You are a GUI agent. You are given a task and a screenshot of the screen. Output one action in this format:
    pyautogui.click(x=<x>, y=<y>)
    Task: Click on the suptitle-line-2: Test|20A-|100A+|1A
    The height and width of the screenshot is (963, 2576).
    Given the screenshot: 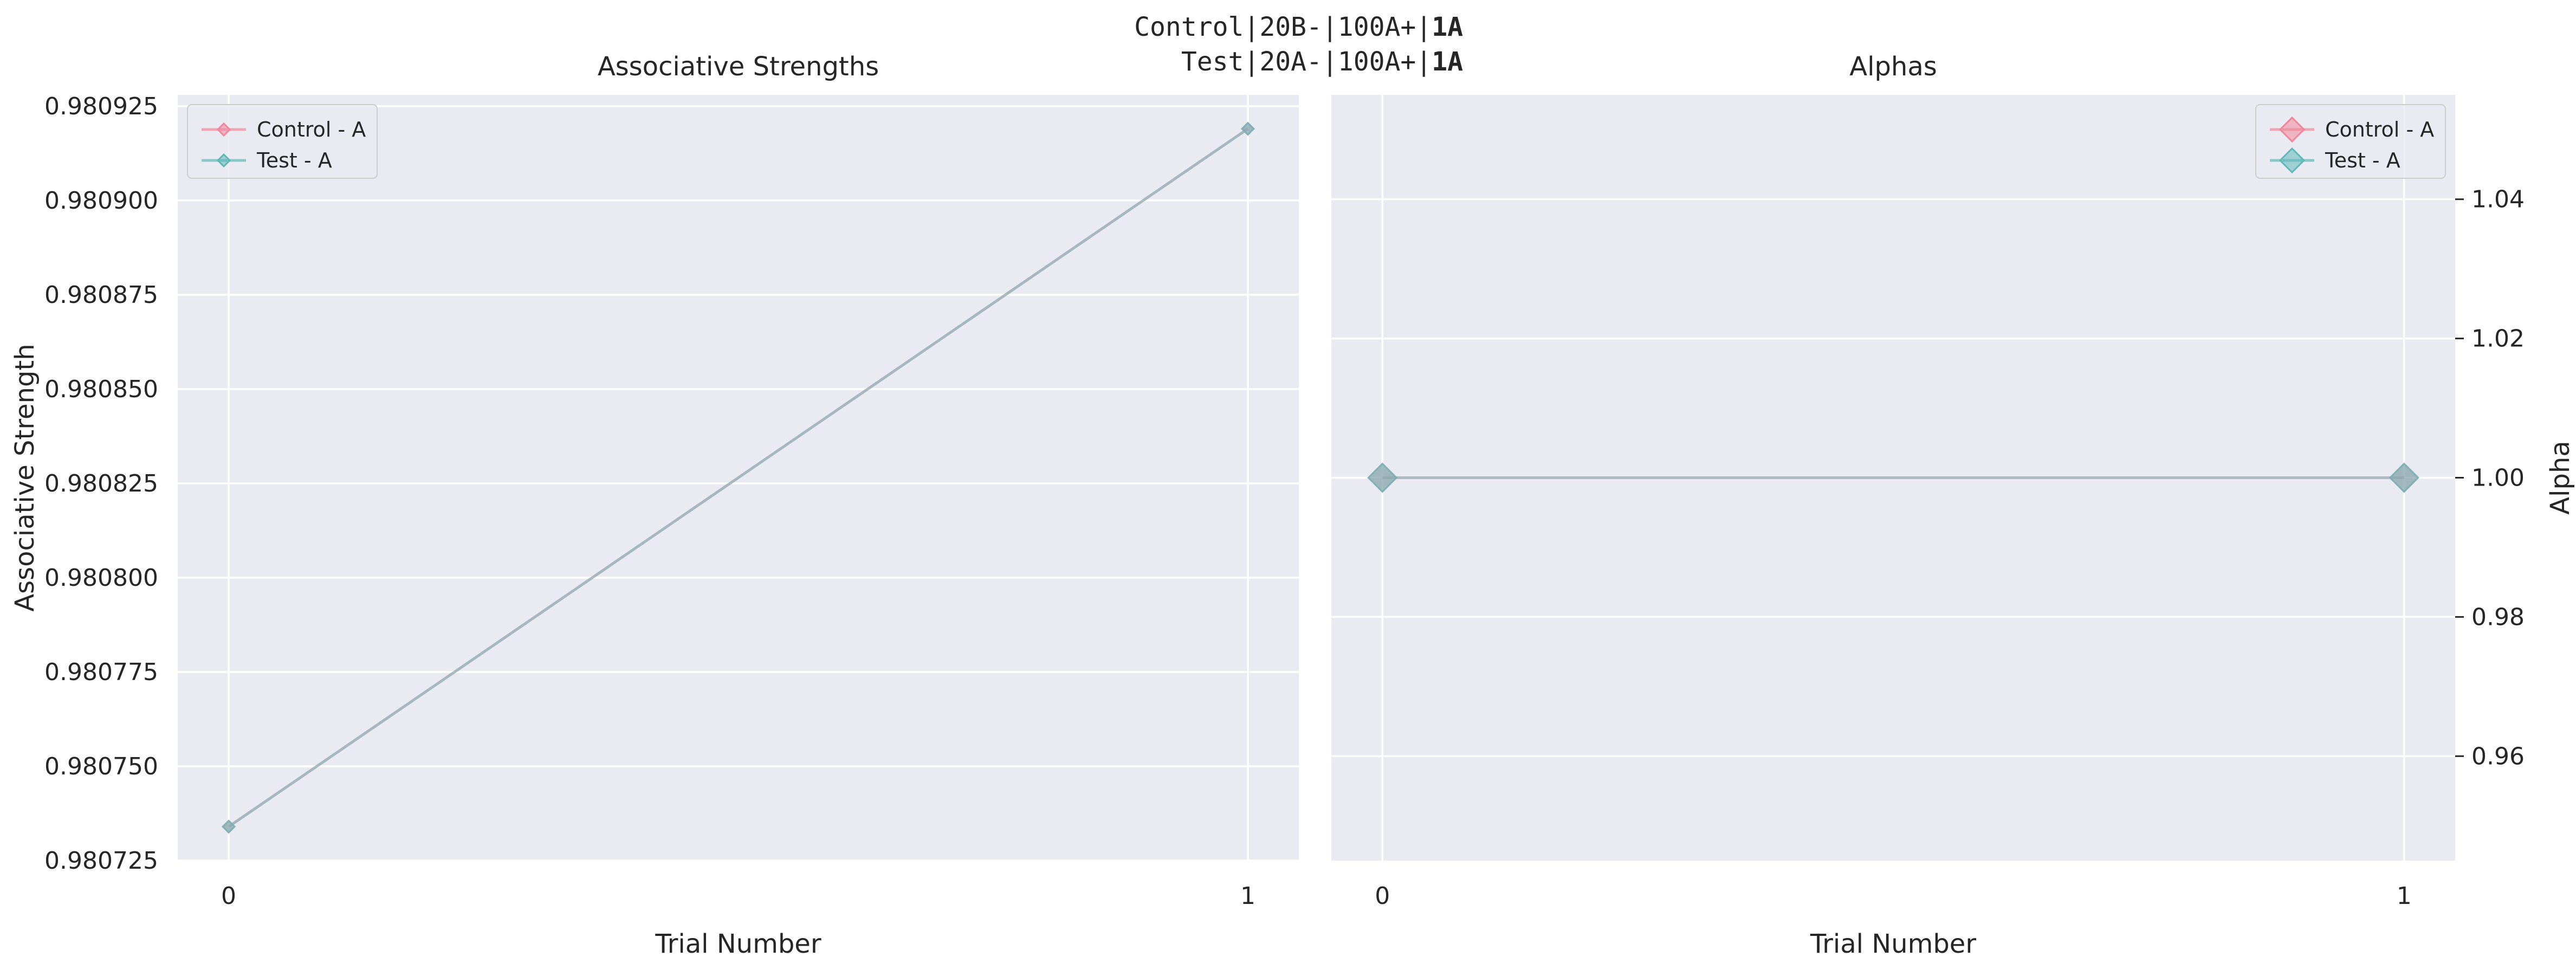 What is the action you would take?
    pyautogui.click(x=1322, y=62)
    